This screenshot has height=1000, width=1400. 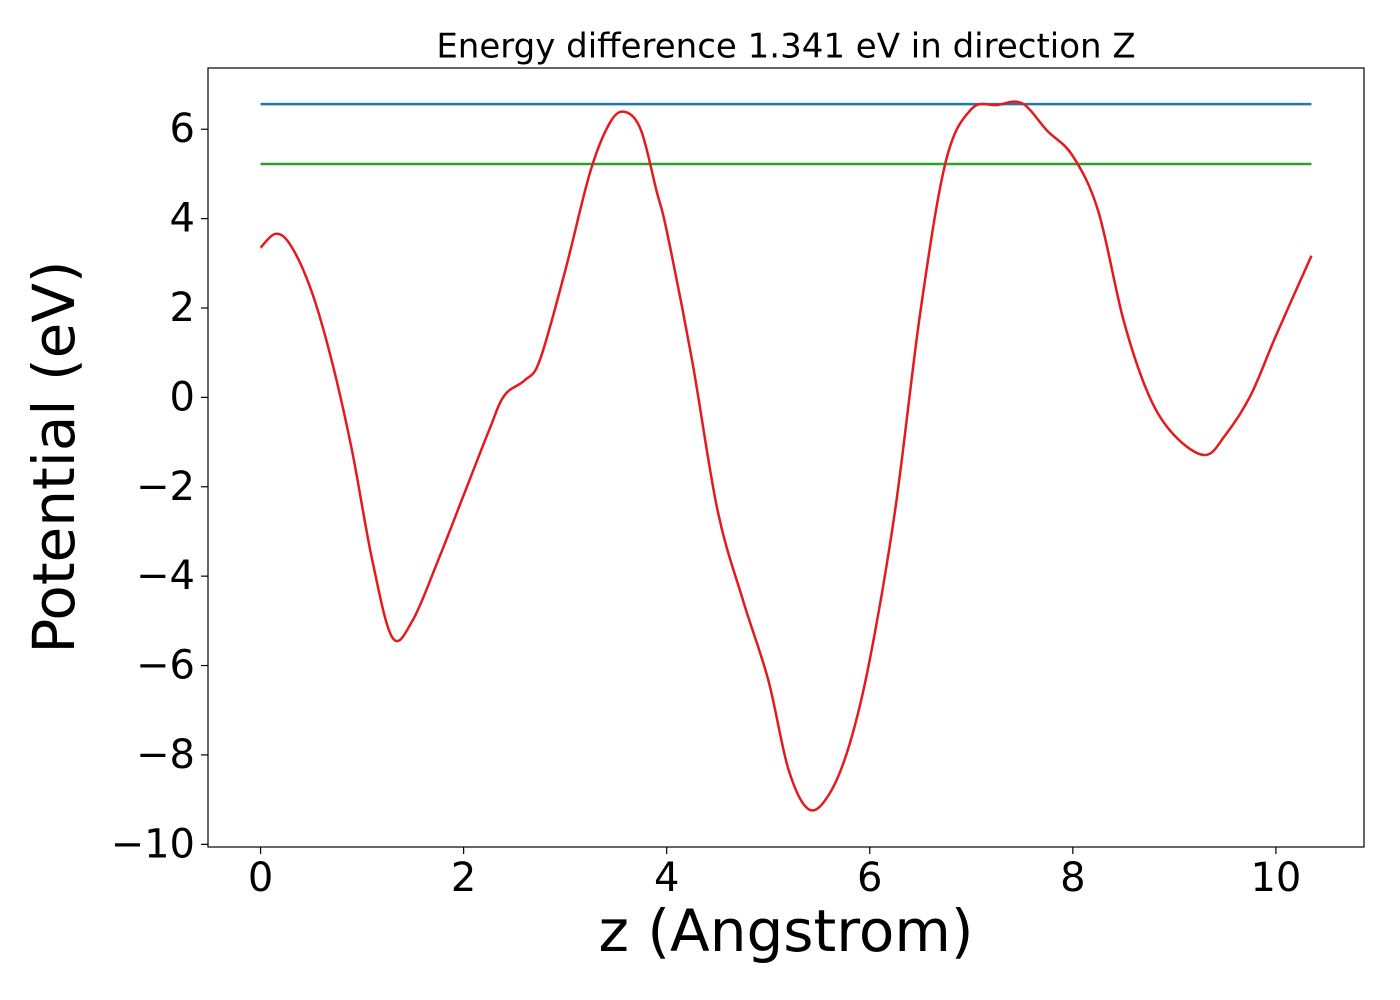 What do you see at coordinates (182, 129) in the screenshot?
I see `y-tick-label: 6` at bounding box center [182, 129].